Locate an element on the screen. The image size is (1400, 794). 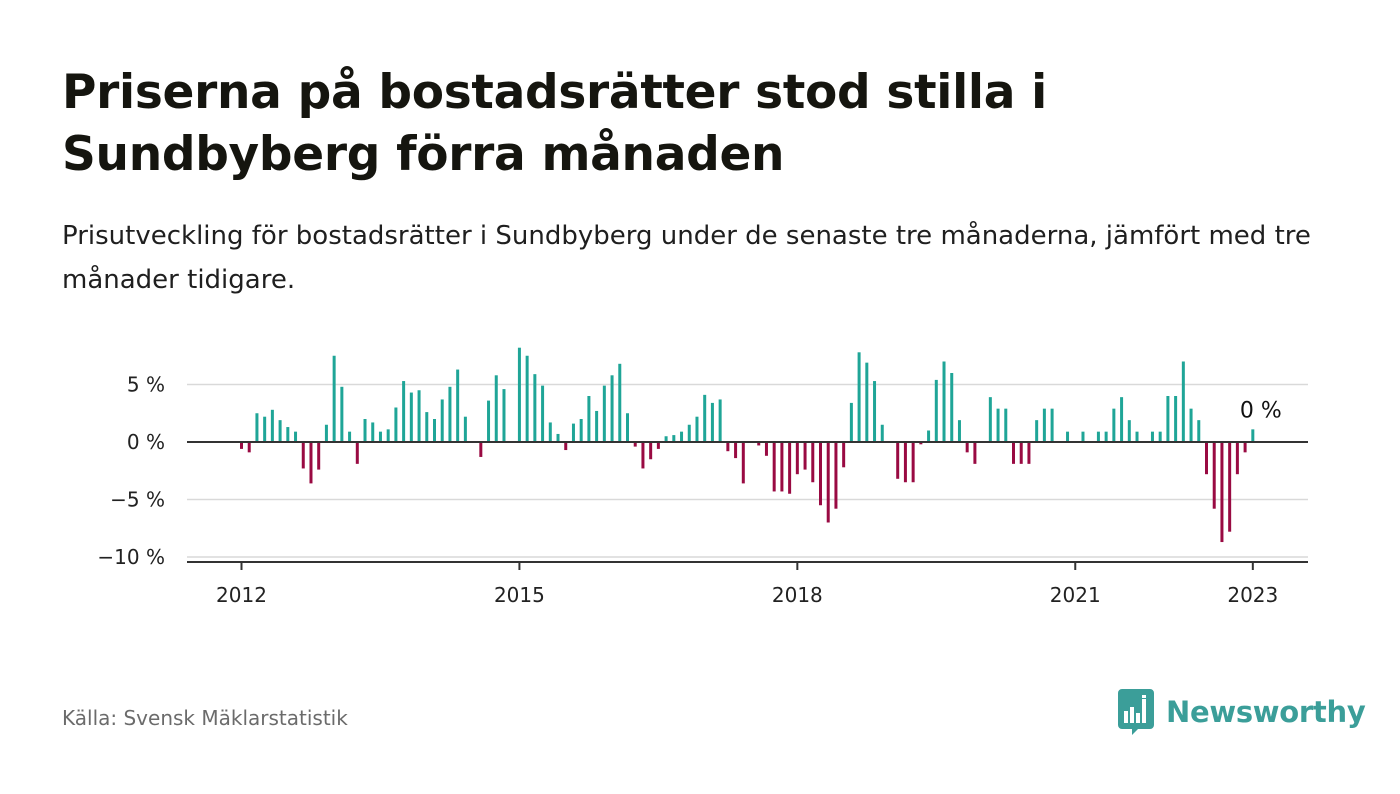
y-tick-label: −5 % is located at coordinates (137, 500).